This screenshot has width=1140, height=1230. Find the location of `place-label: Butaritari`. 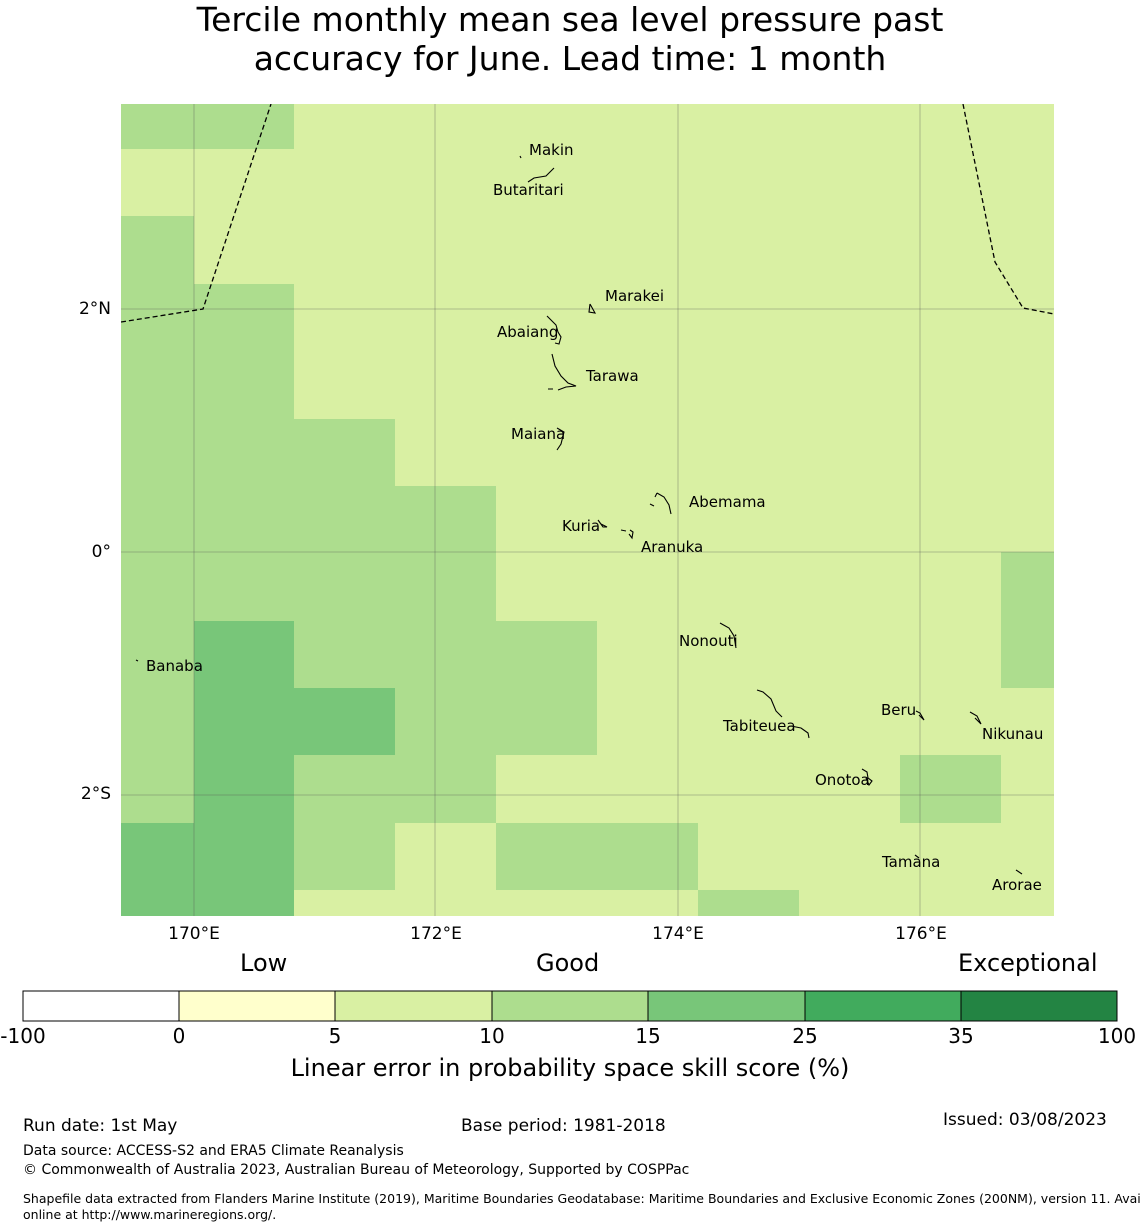

place-label: Butaritari is located at coordinates (528, 190).